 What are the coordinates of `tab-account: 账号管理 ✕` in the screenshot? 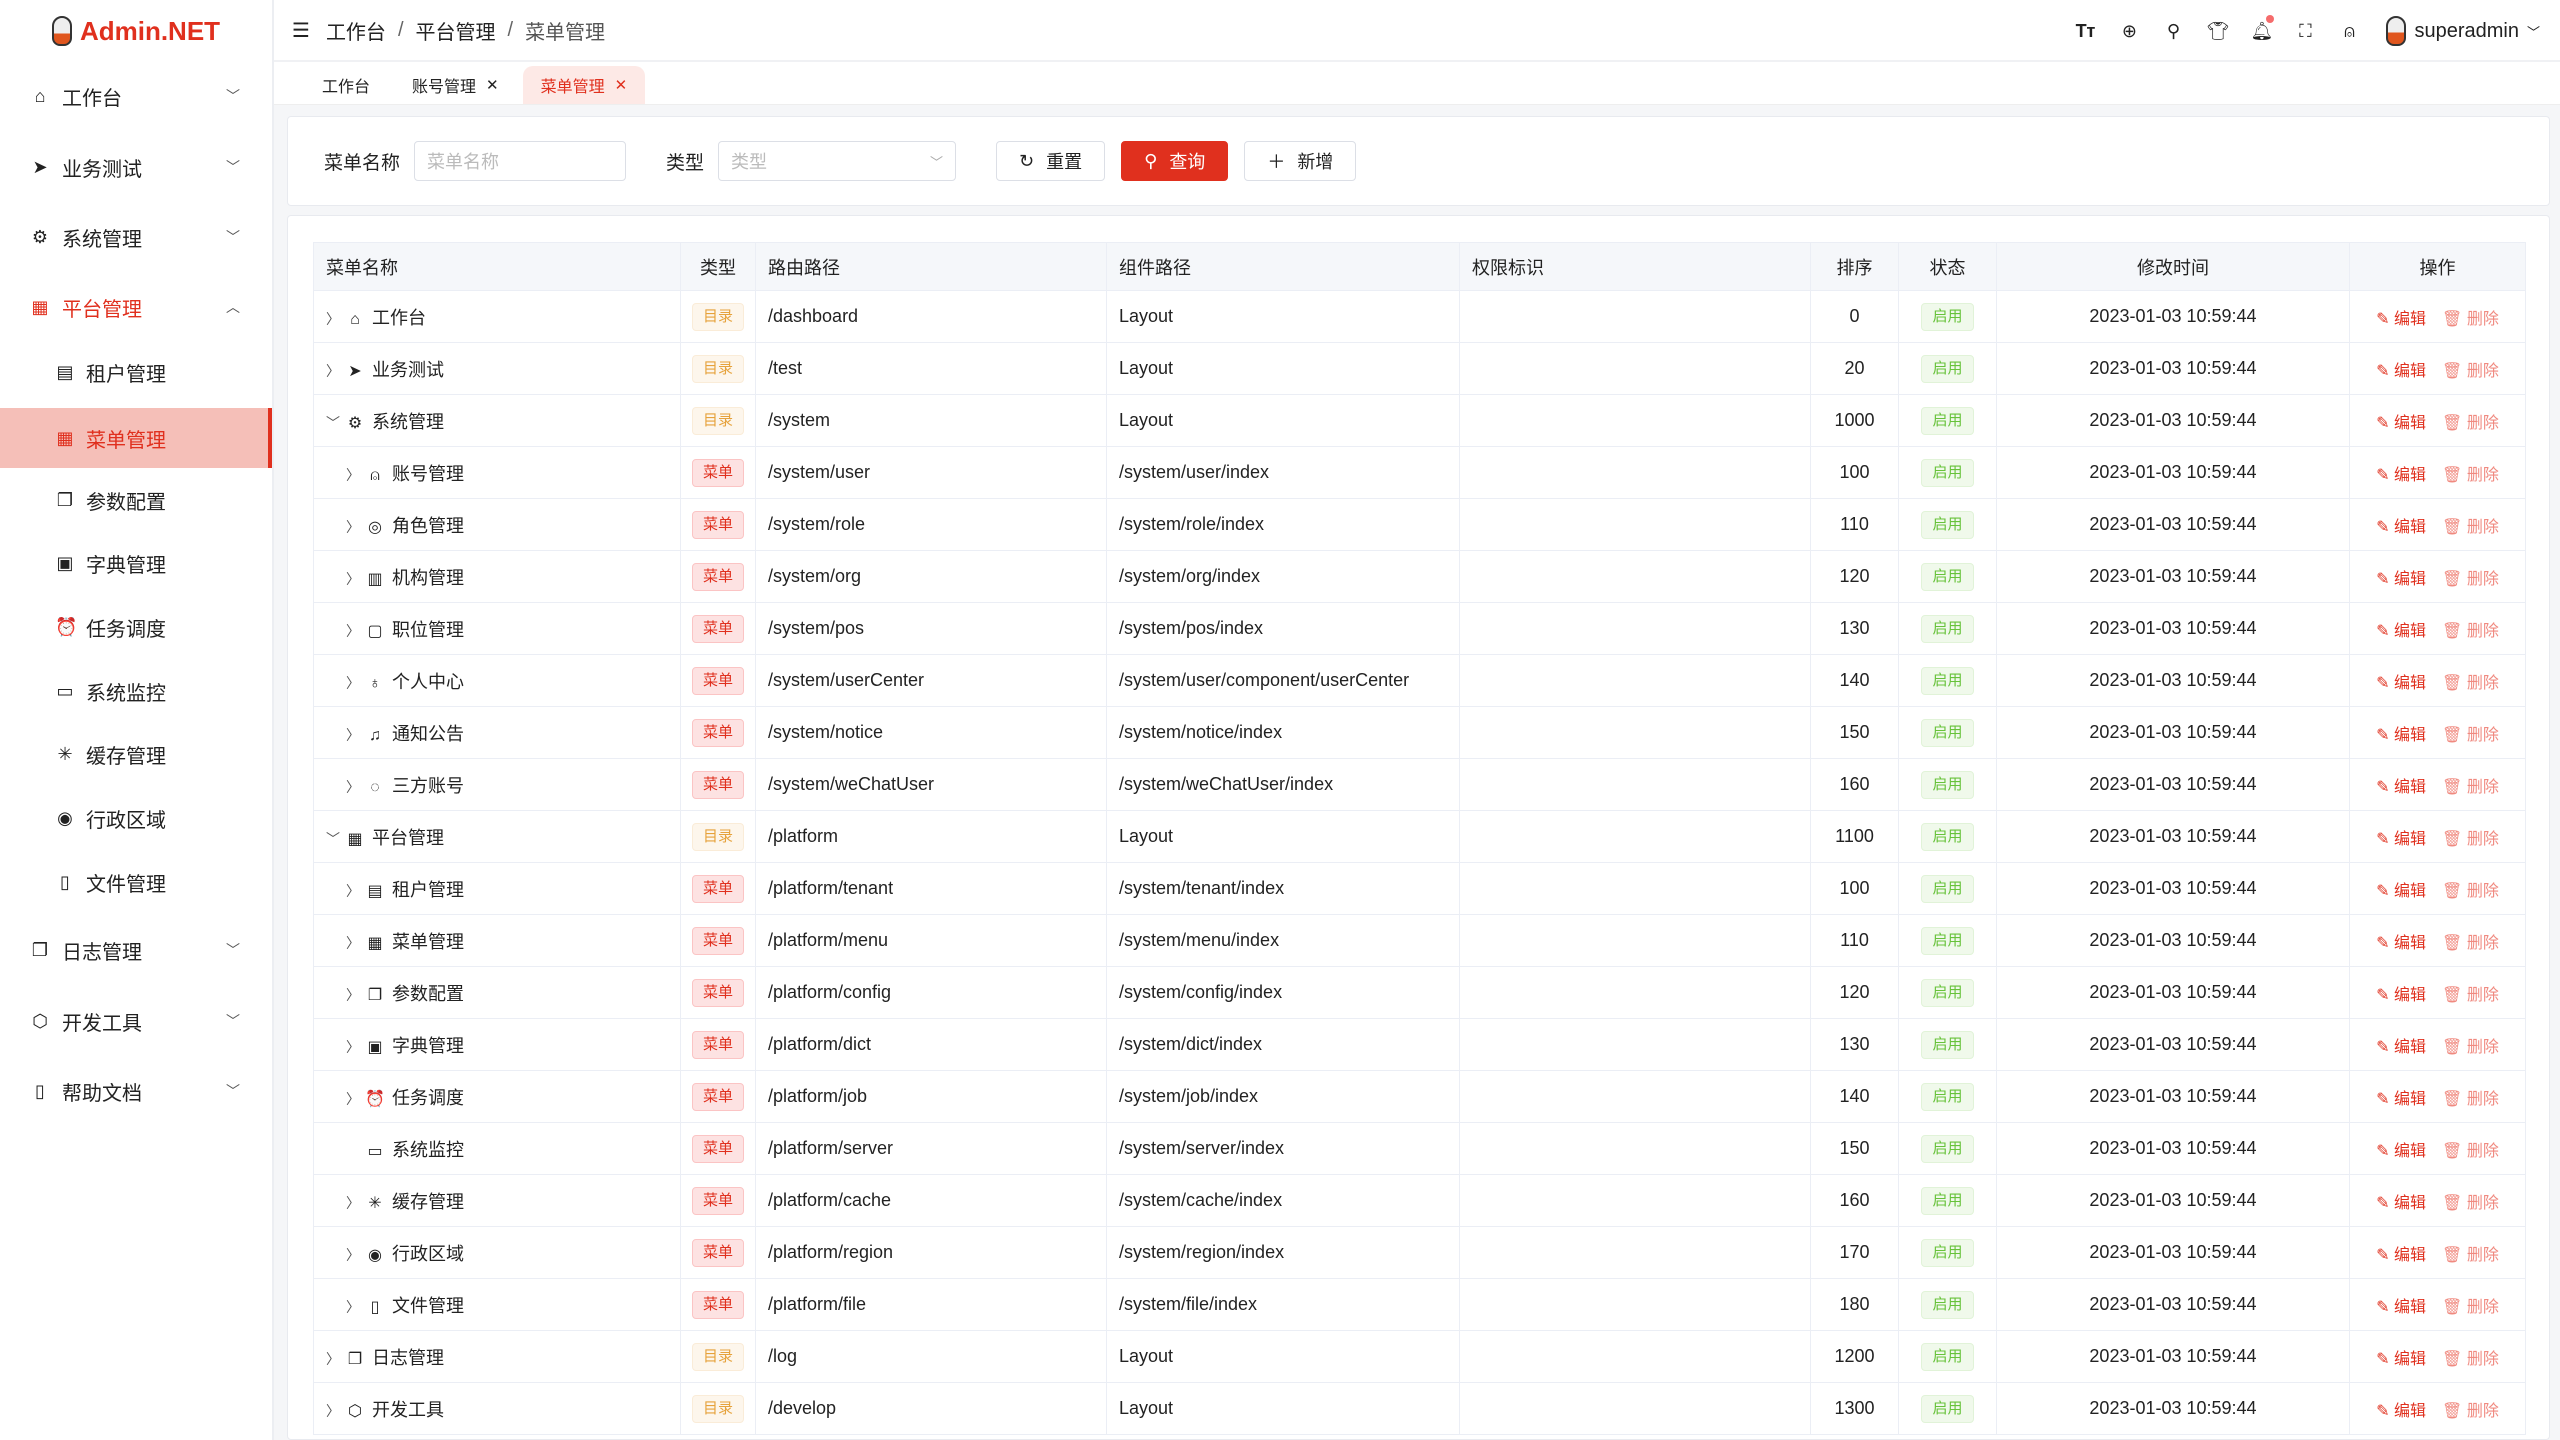 It's located at (455, 85).